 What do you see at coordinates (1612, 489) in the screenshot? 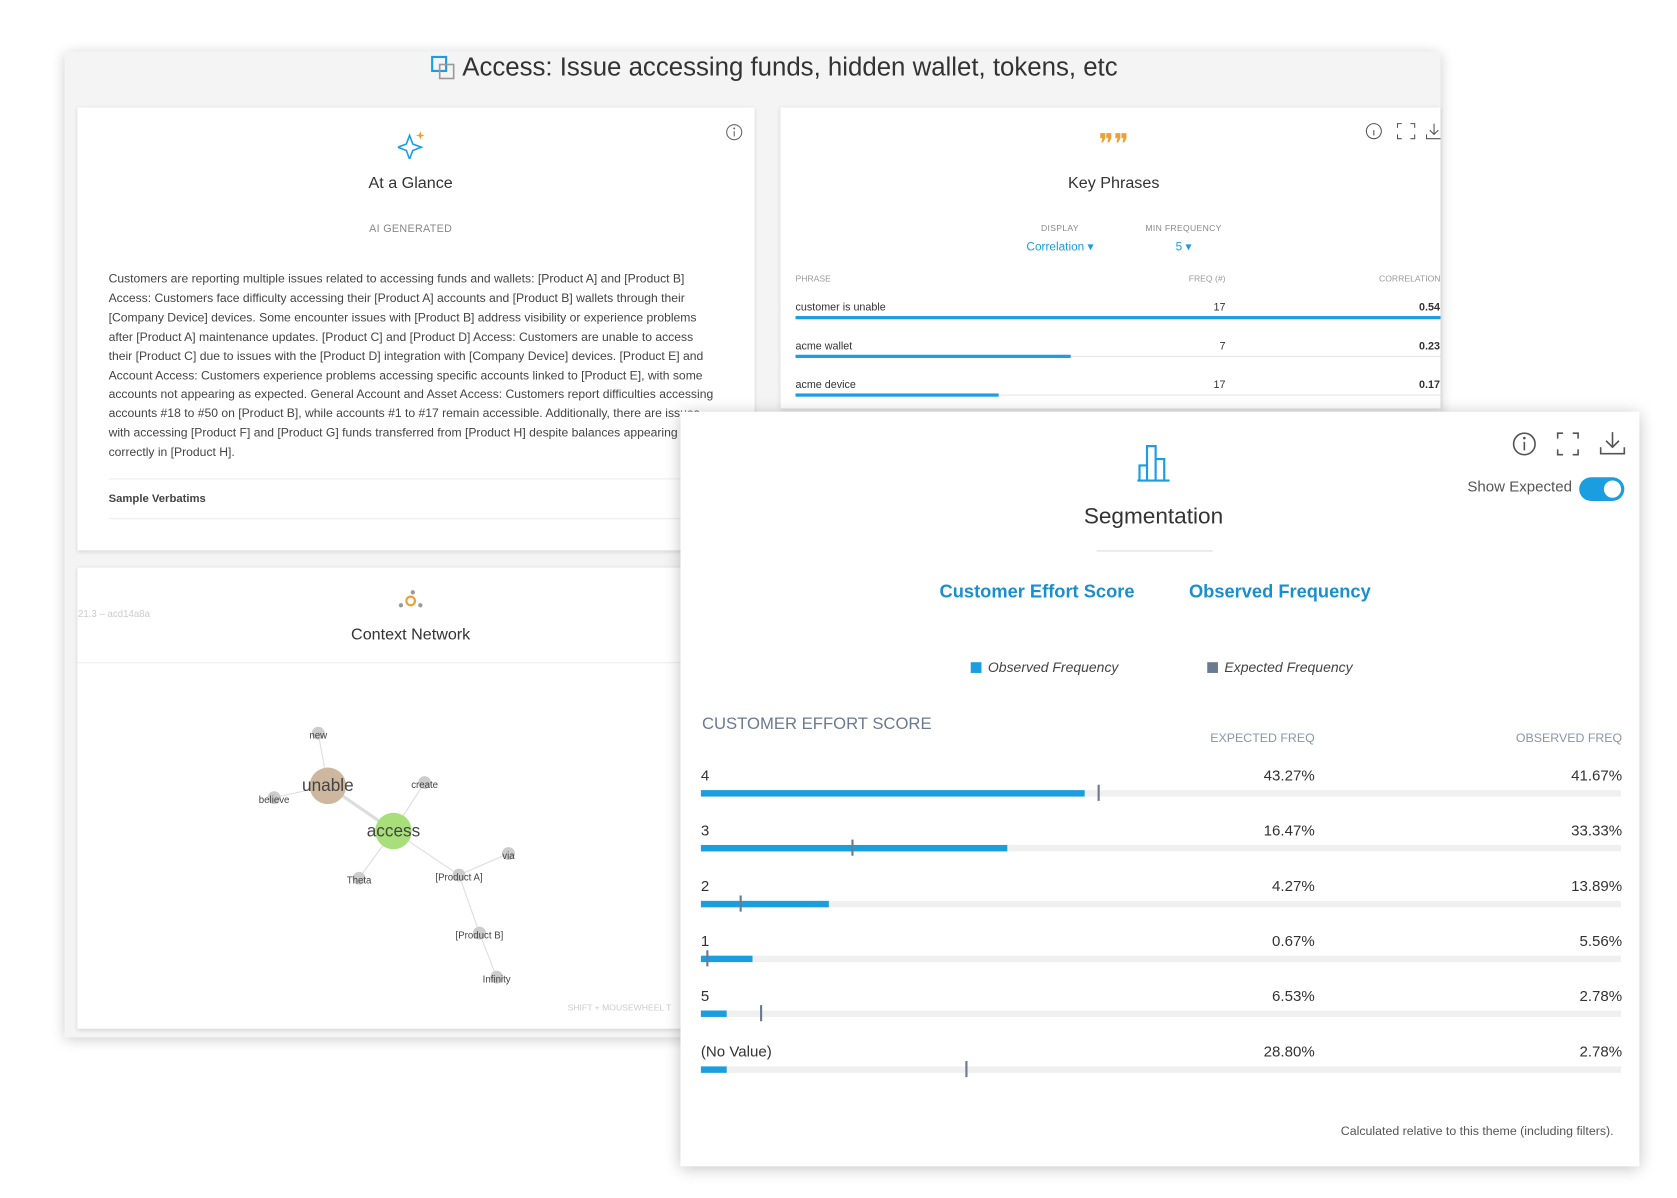
I see `toggle-knob` at bounding box center [1612, 489].